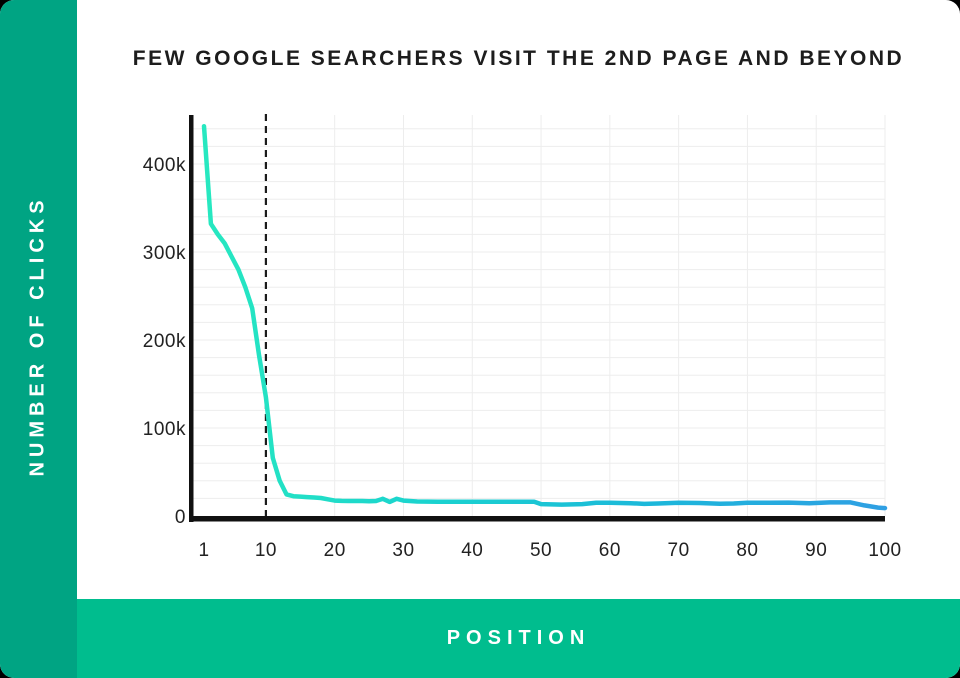 The image size is (960, 678). What do you see at coordinates (164, 429) in the screenshot?
I see `y-tick-label: 100k` at bounding box center [164, 429].